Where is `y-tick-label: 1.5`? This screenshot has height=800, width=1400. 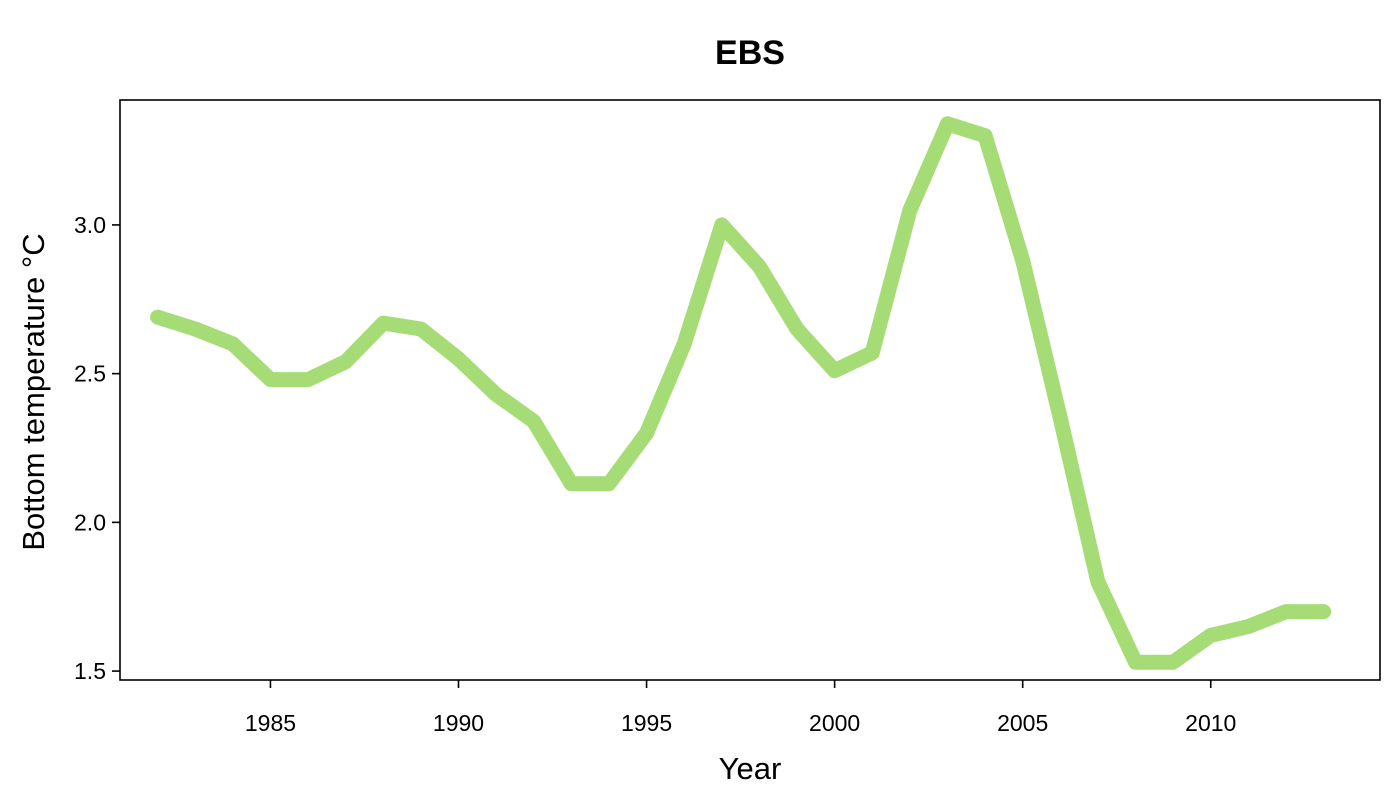 y-tick-label: 1.5 is located at coordinates (90, 671).